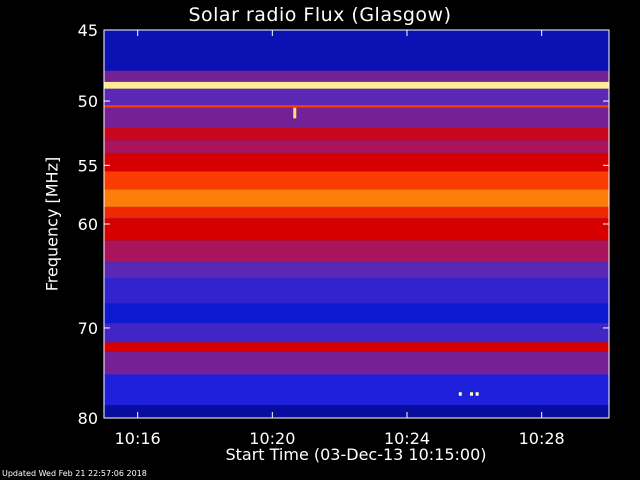 The width and height of the screenshot is (640, 480). Describe the element at coordinates (356, 454) in the screenshot. I see `x-axis-label: Start Time (03-Dec-13 10:15:00)` at that location.